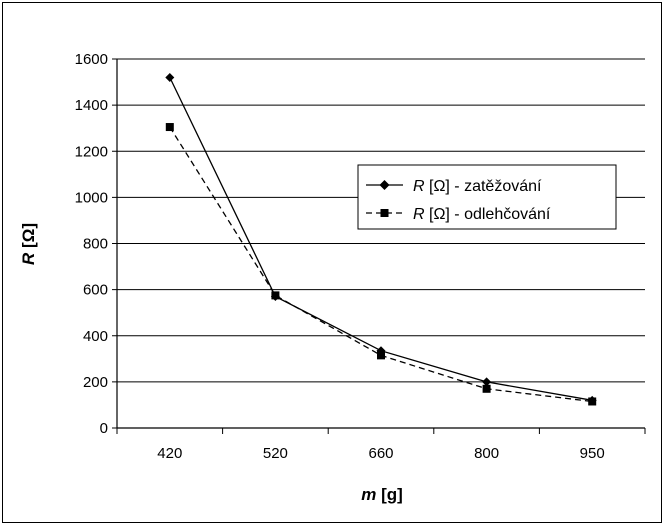 This screenshot has height=527, width=666. What do you see at coordinates (28, 258) in the screenshot?
I see `y-axis-var: R` at bounding box center [28, 258].